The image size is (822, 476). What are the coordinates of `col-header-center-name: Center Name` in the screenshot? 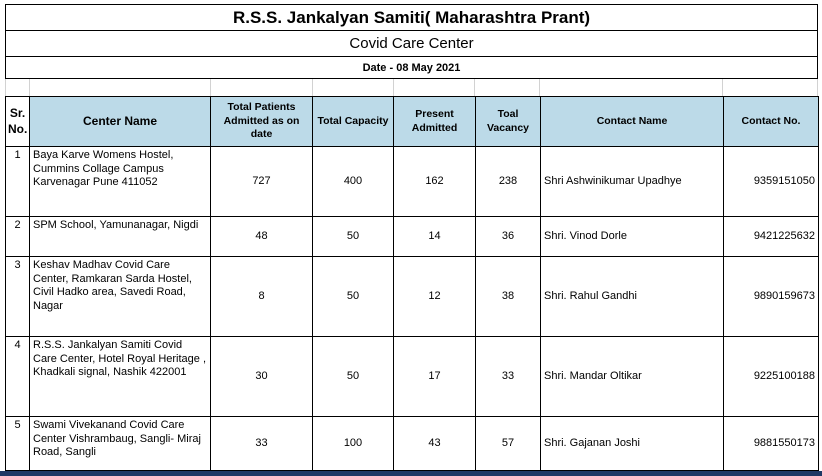 It's located at (120, 121).